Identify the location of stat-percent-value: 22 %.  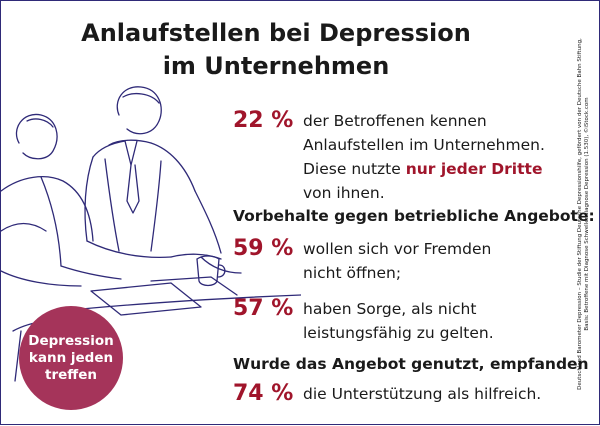
(263, 120).